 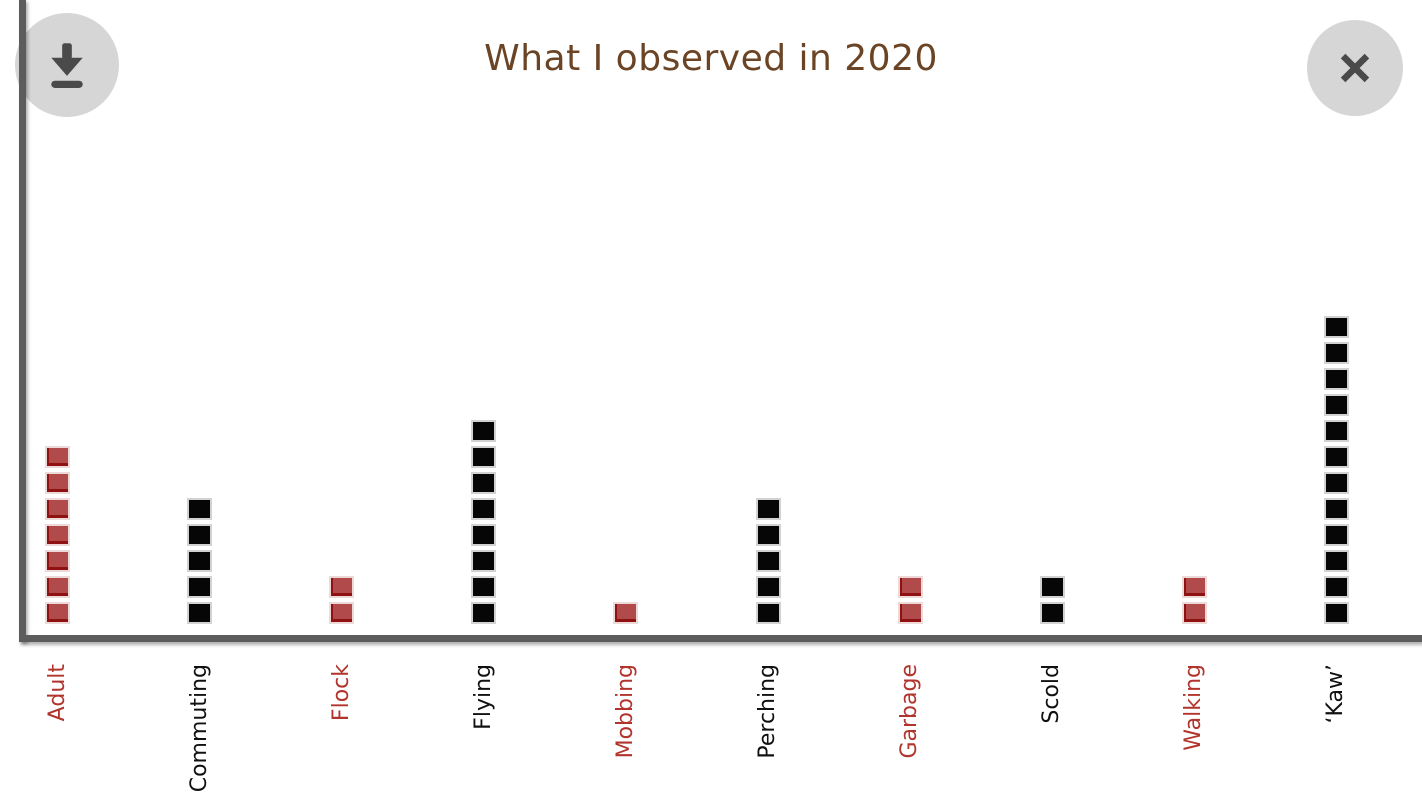 What do you see at coordinates (1336, 470) in the screenshot?
I see `bar-column-kaw` at bounding box center [1336, 470].